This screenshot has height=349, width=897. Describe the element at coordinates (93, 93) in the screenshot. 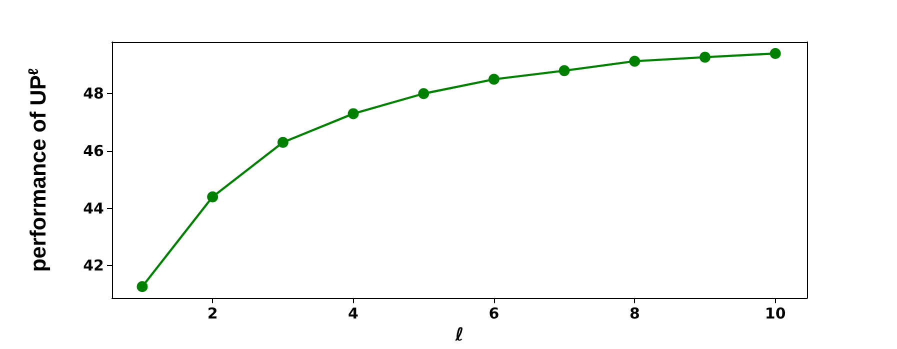

I see `y-tick-label: 48` at that location.